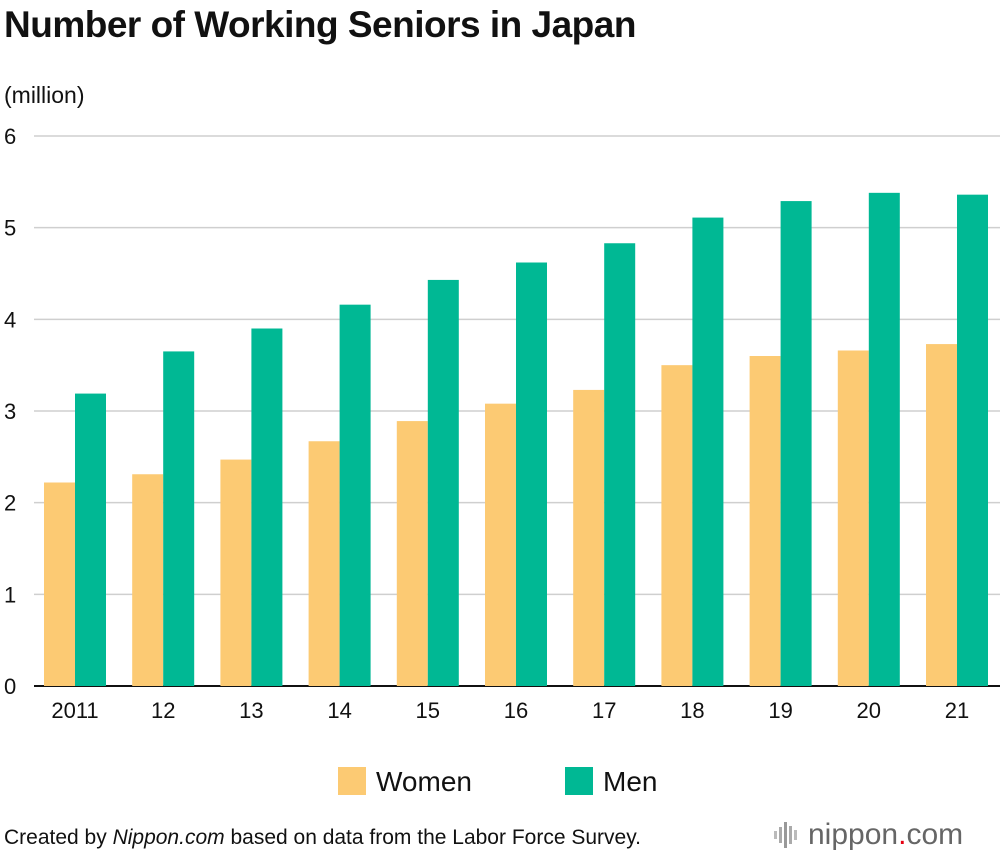  I want to click on y-tick-label: 1, so click(10, 594).